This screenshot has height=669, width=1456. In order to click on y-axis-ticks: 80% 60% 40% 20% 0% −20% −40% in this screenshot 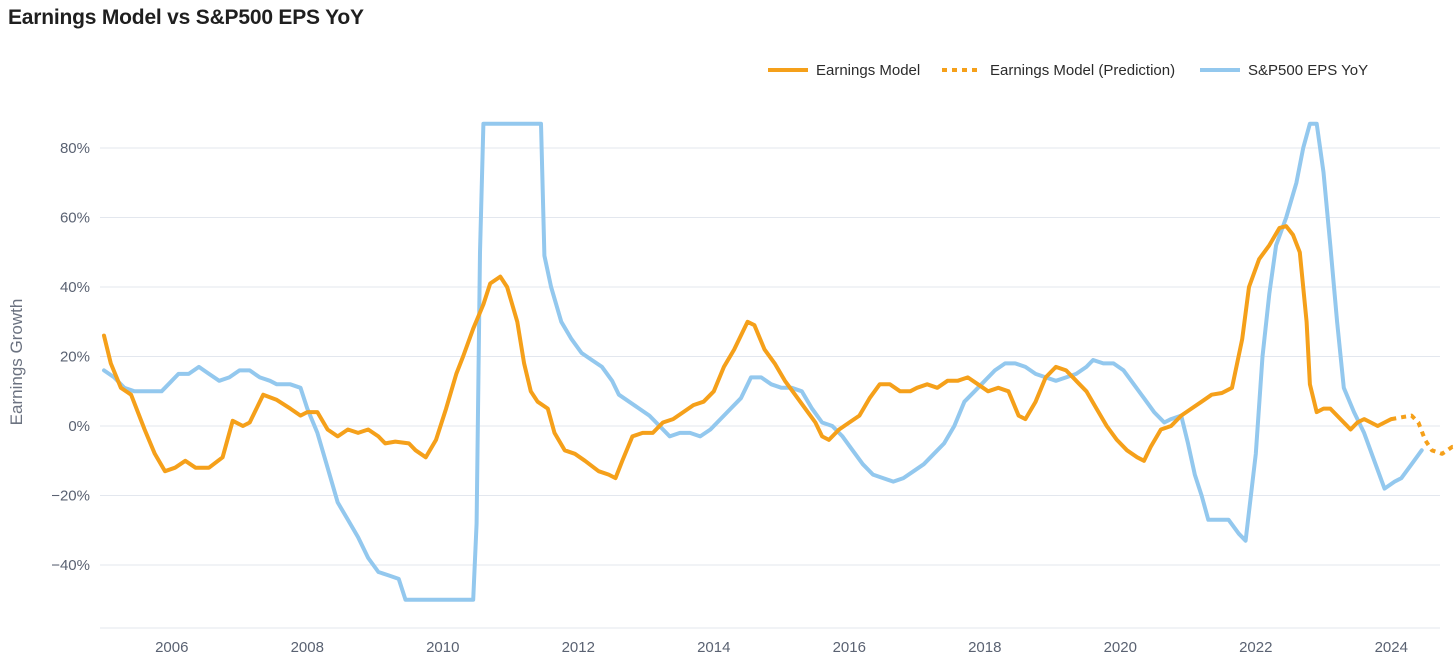, I will do `click(70, 357)`.